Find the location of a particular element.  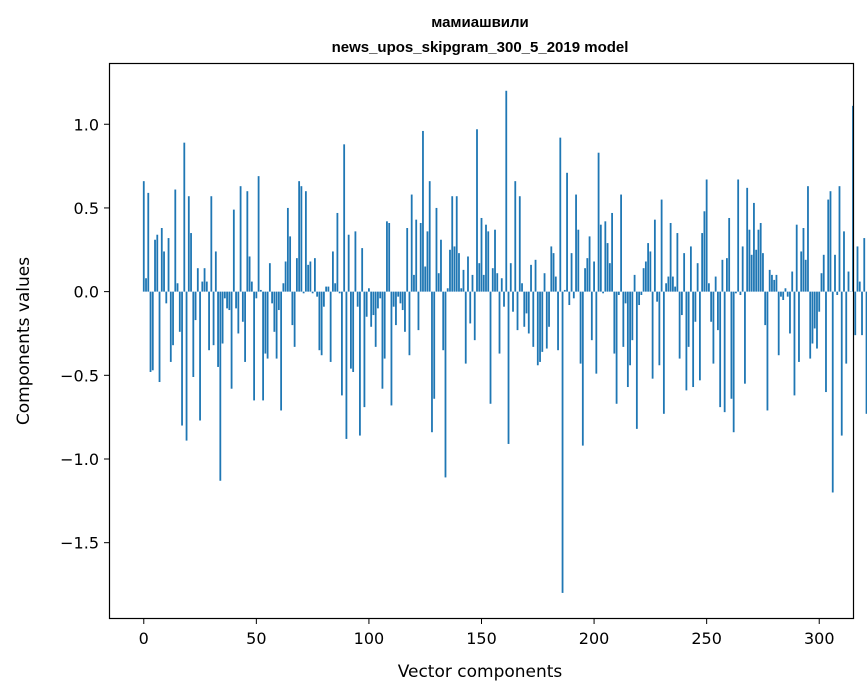

x-tick-label: 250 is located at coordinates (706, 638).